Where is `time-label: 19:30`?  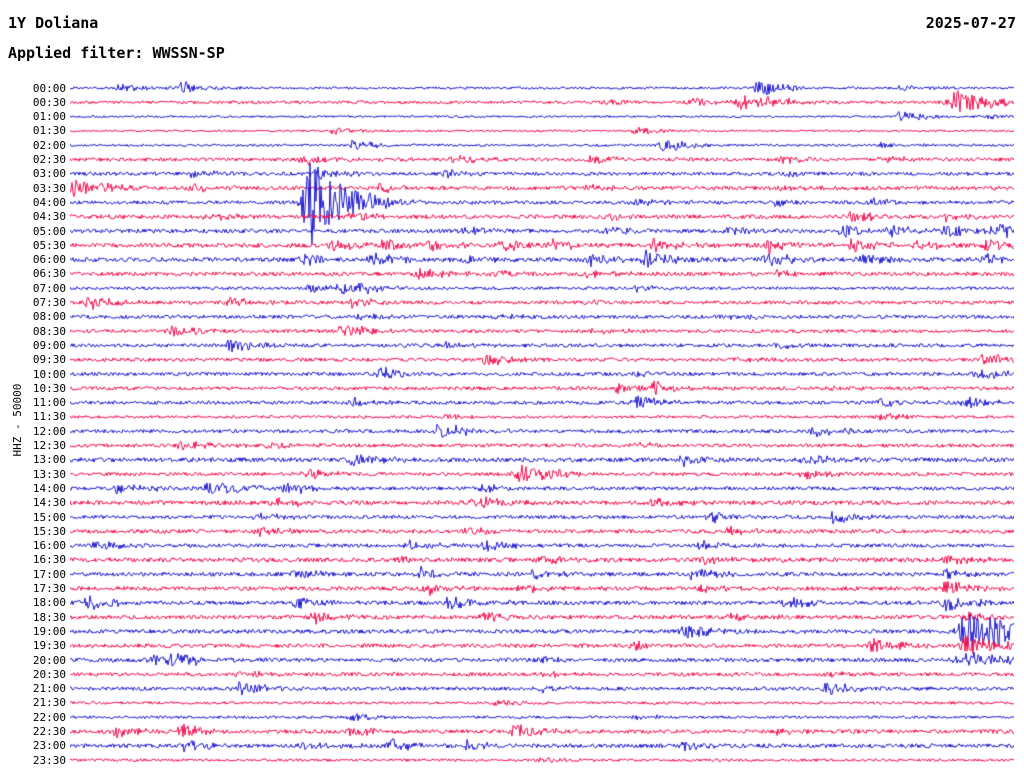
time-label: 19:30 is located at coordinates (49, 646).